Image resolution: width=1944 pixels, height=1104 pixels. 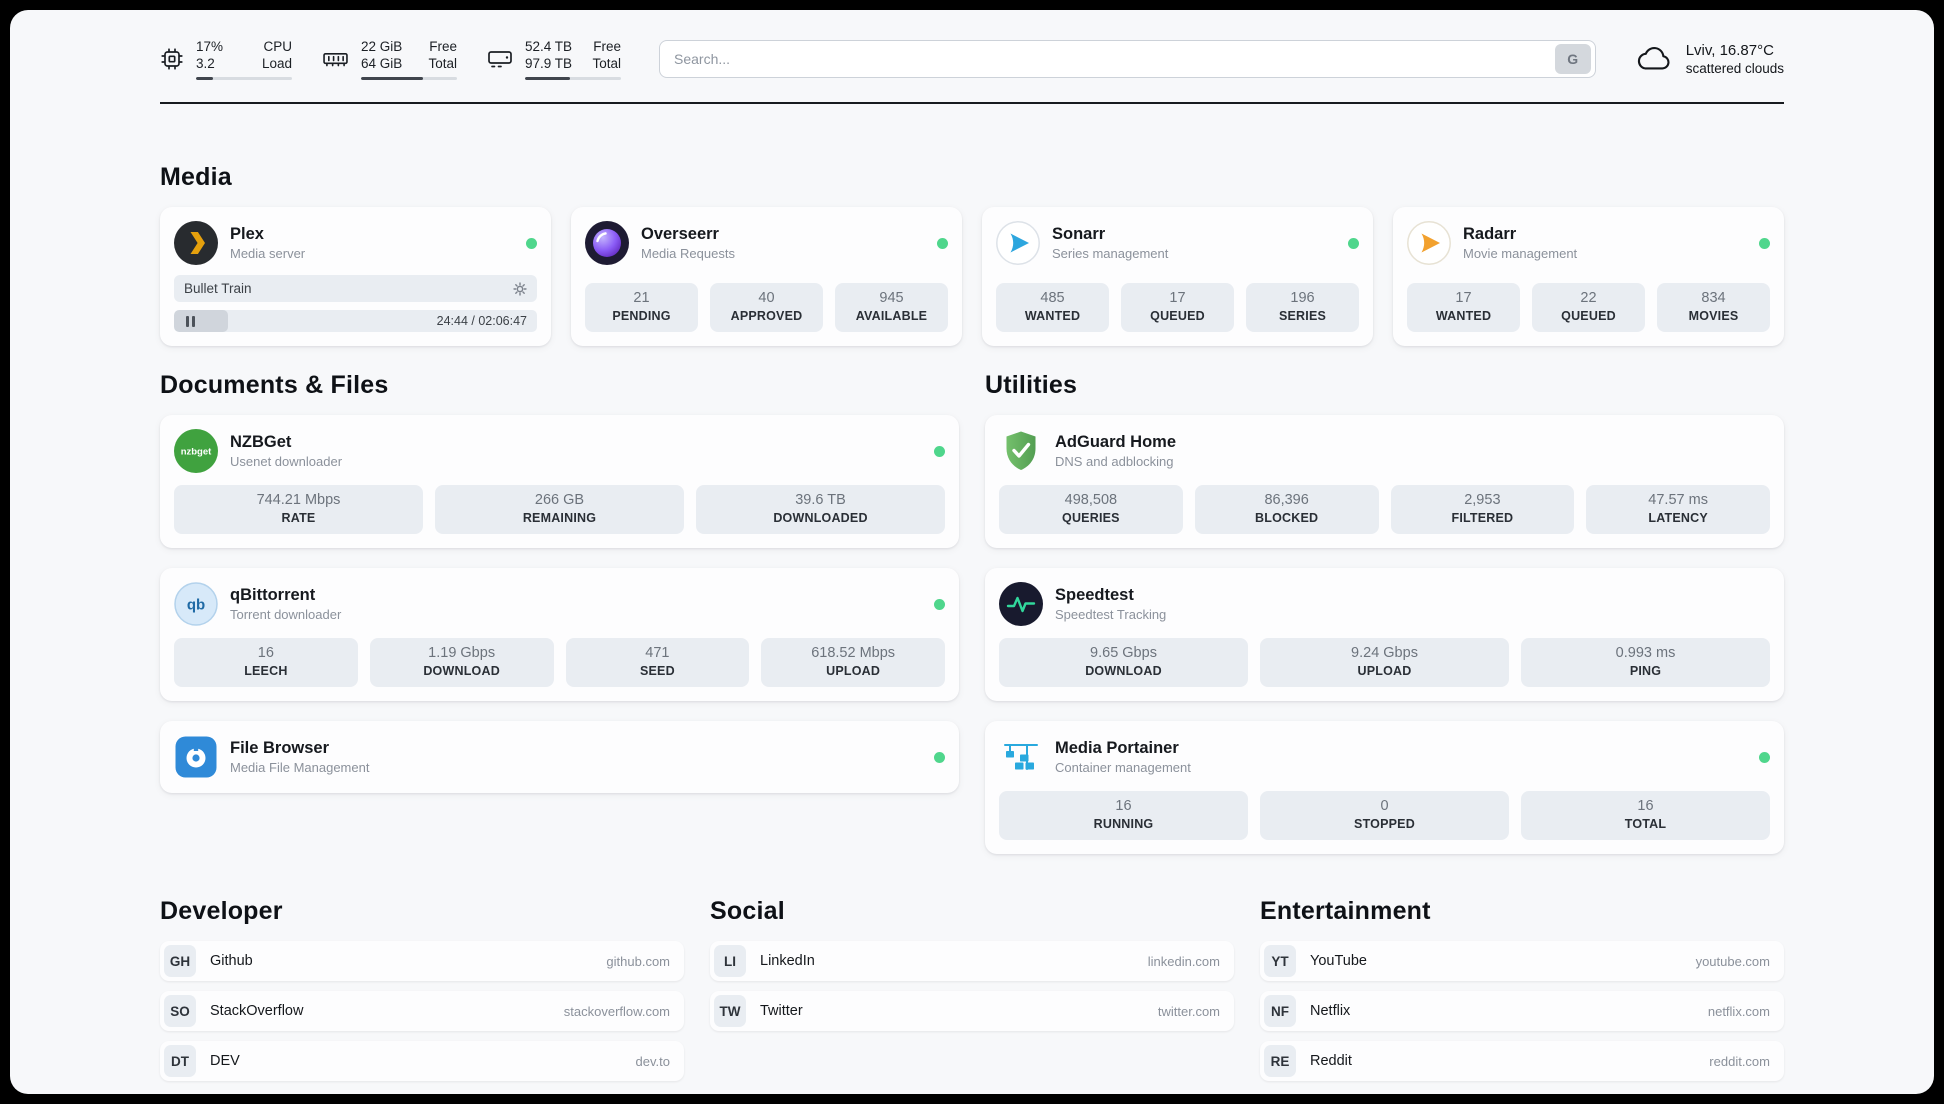 What do you see at coordinates (1645, 824) in the screenshot?
I see `stat-label: TOTAL` at bounding box center [1645, 824].